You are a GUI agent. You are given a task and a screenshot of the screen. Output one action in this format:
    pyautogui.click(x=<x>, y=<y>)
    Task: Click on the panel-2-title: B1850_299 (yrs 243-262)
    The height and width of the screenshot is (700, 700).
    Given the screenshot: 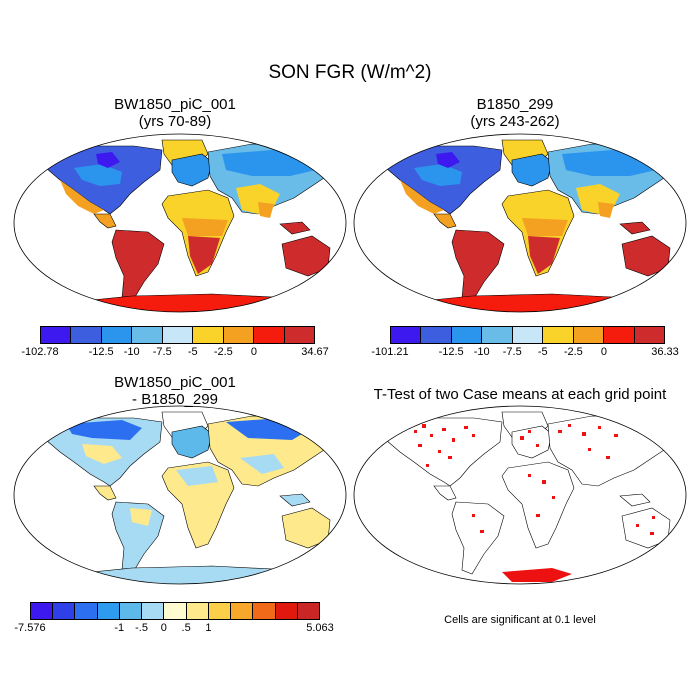 What is the action you would take?
    pyautogui.click(x=515, y=113)
    